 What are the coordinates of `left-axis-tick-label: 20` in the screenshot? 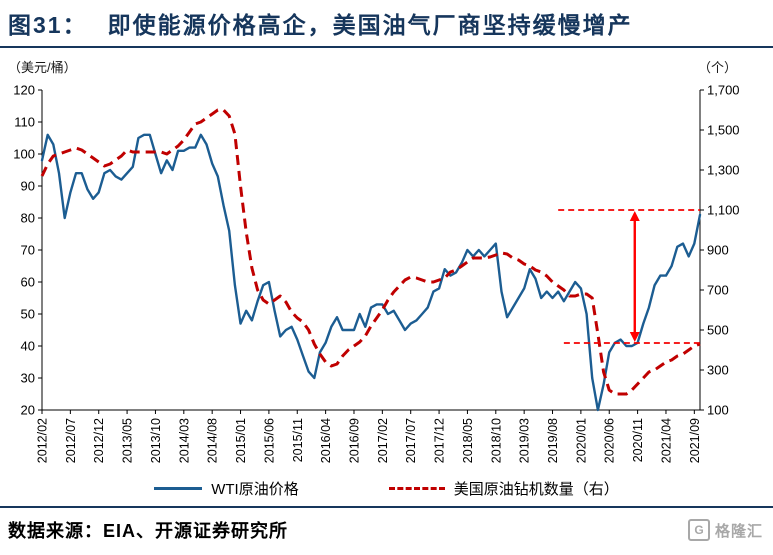 It's located at (28, 410).